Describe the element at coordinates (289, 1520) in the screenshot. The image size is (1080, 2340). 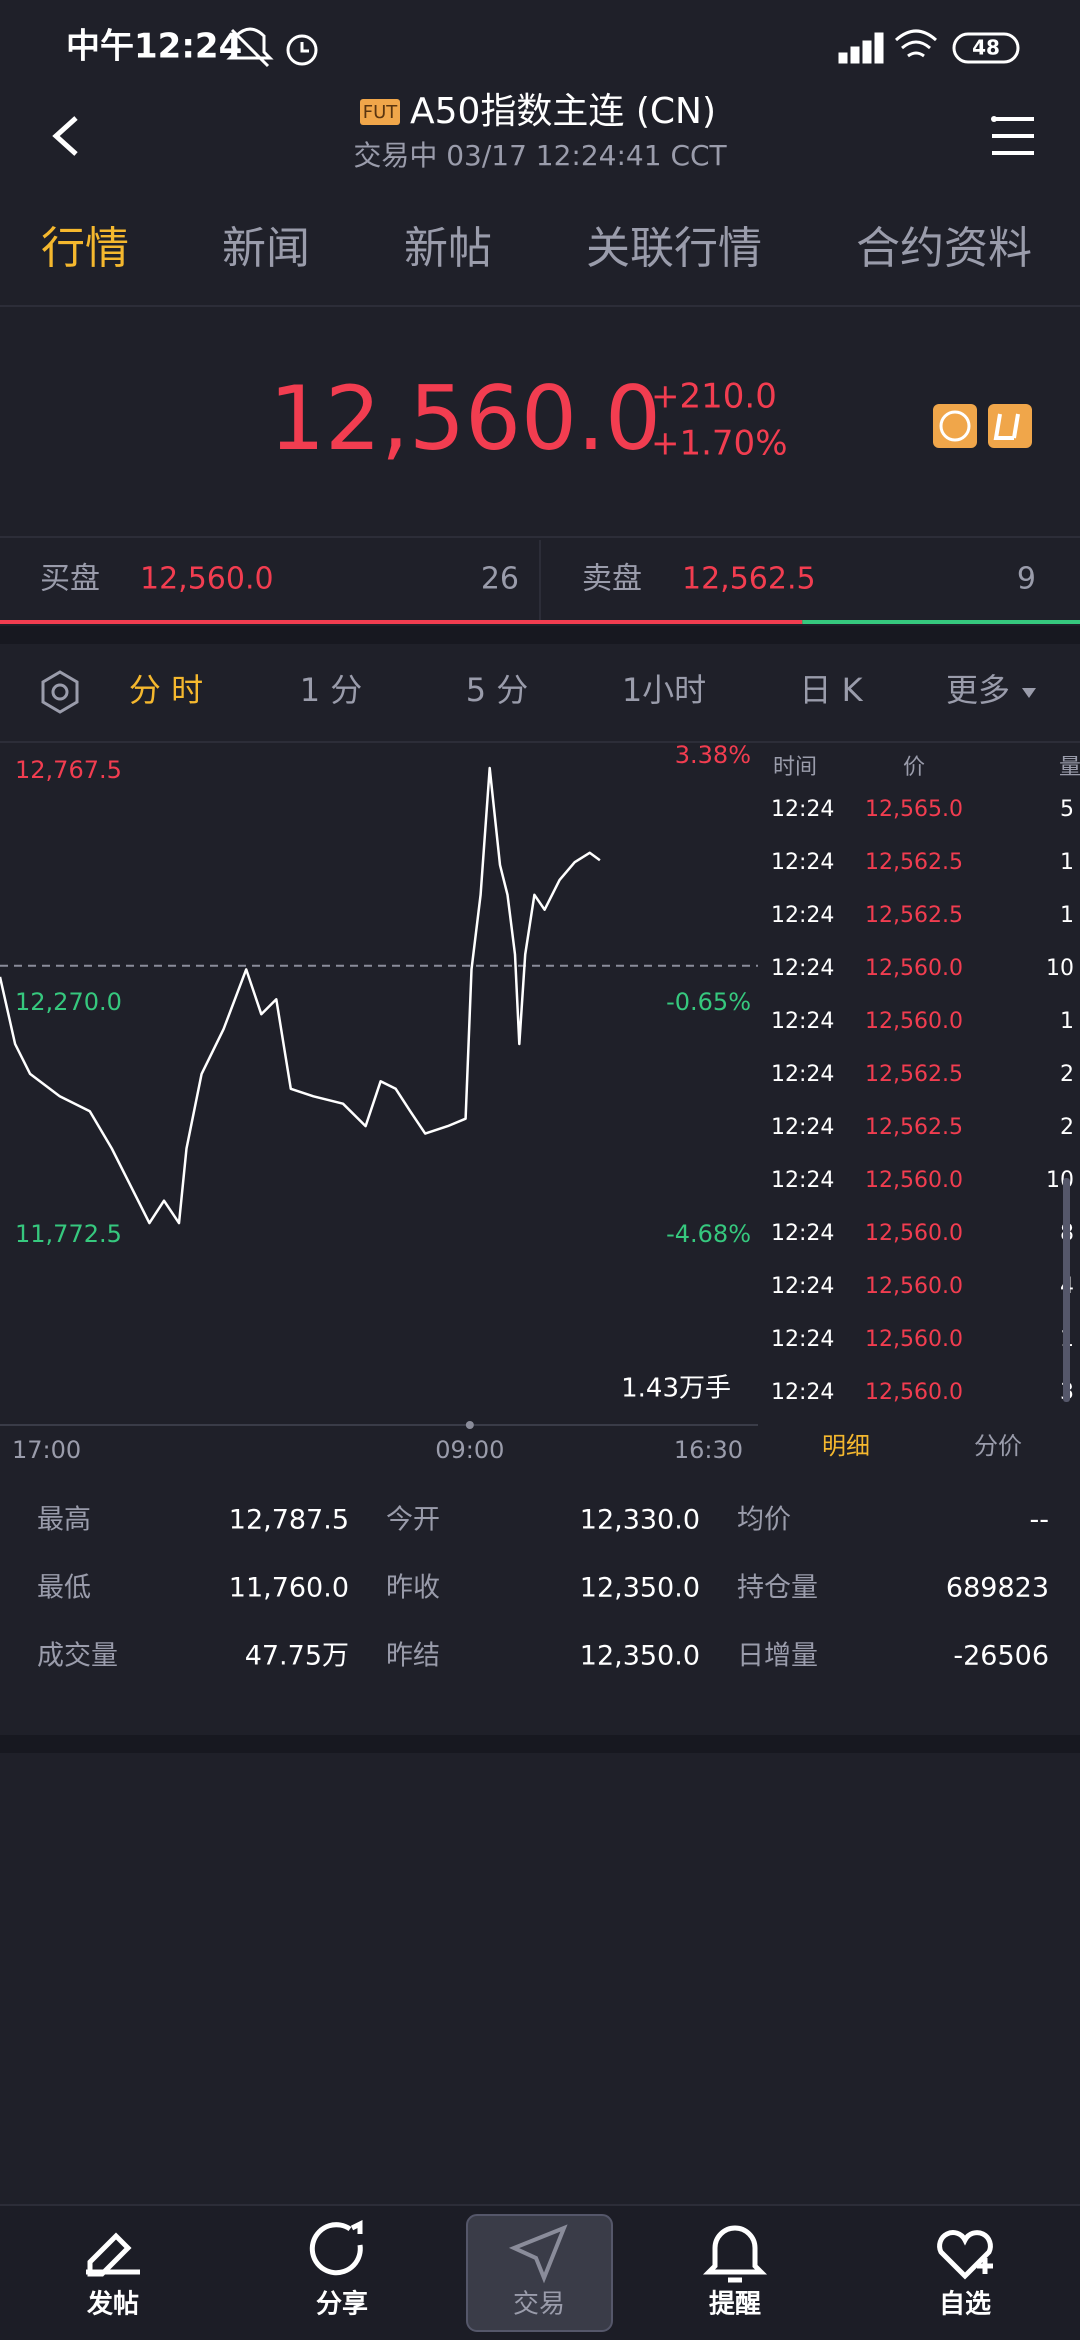
I see `stat-value: 12,787.5` at that location.